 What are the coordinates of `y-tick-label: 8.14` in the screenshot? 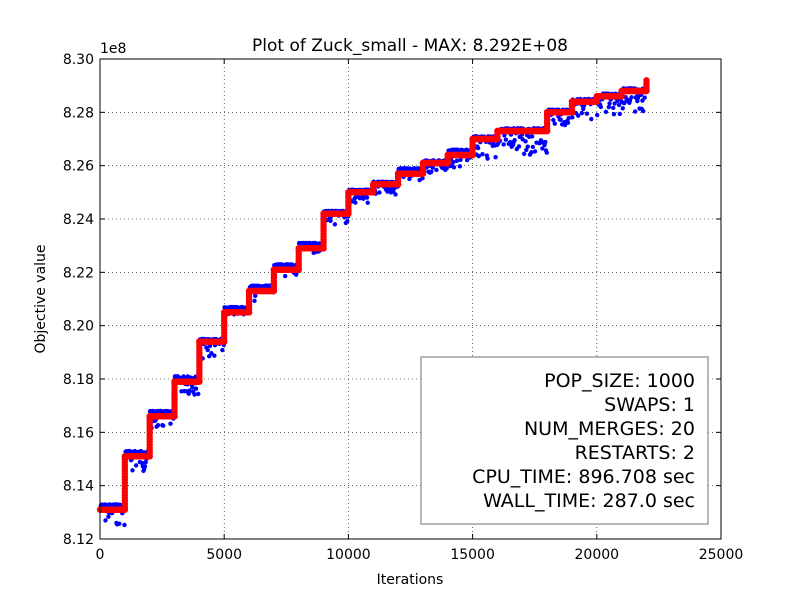 It's located at (78, 487).